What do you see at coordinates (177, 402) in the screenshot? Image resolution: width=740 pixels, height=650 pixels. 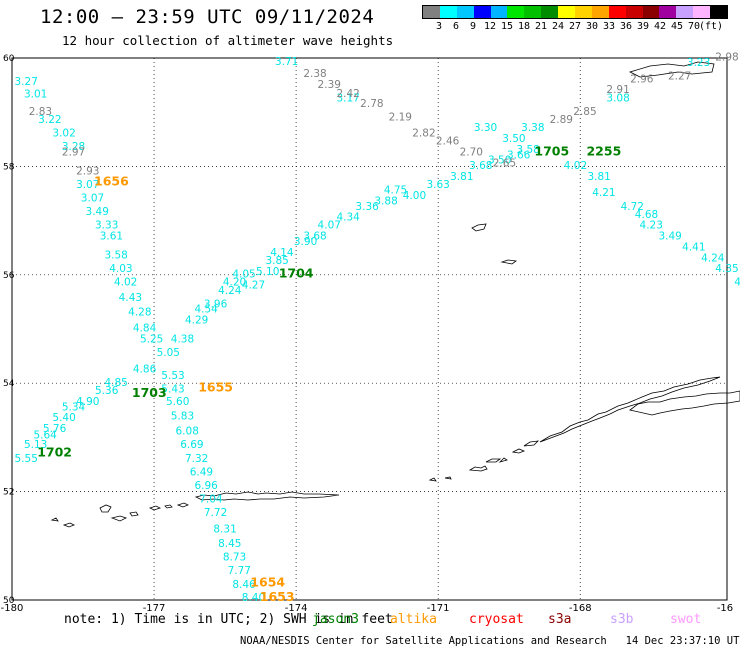 I see `wave-height-value: 5.60` at bounding box center [177, 402].